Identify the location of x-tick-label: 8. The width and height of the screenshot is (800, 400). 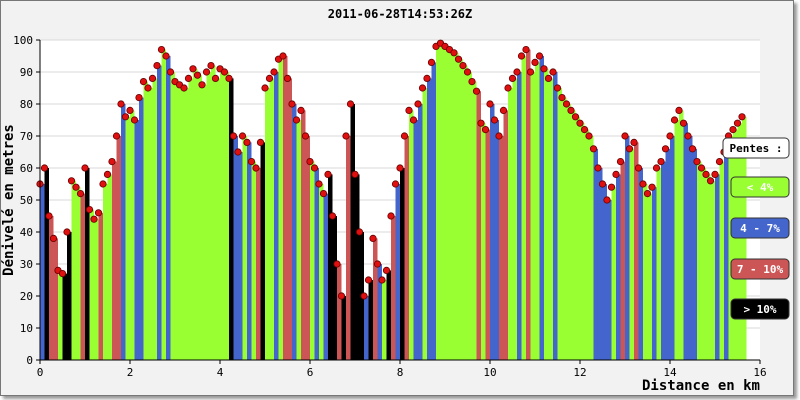
(400, 372).